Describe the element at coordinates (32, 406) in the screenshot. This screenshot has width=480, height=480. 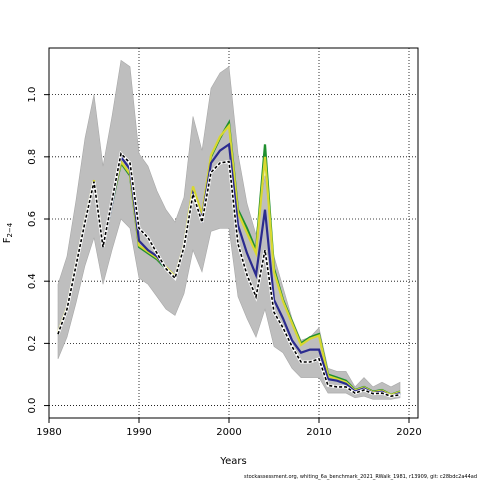
I see `y-tick-label: 0.0` at that location.